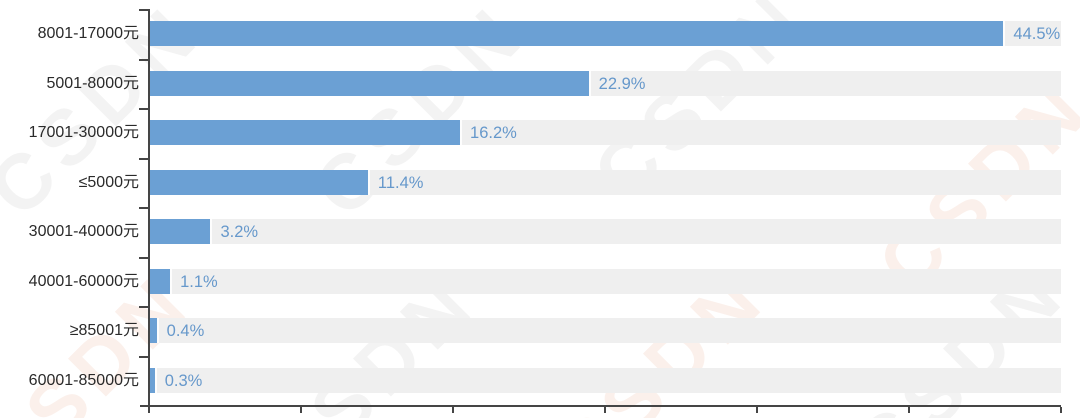  Describe the element at coordinates (1037, 34) in the screenshot. I see `value-label: 44.5%` at that location.